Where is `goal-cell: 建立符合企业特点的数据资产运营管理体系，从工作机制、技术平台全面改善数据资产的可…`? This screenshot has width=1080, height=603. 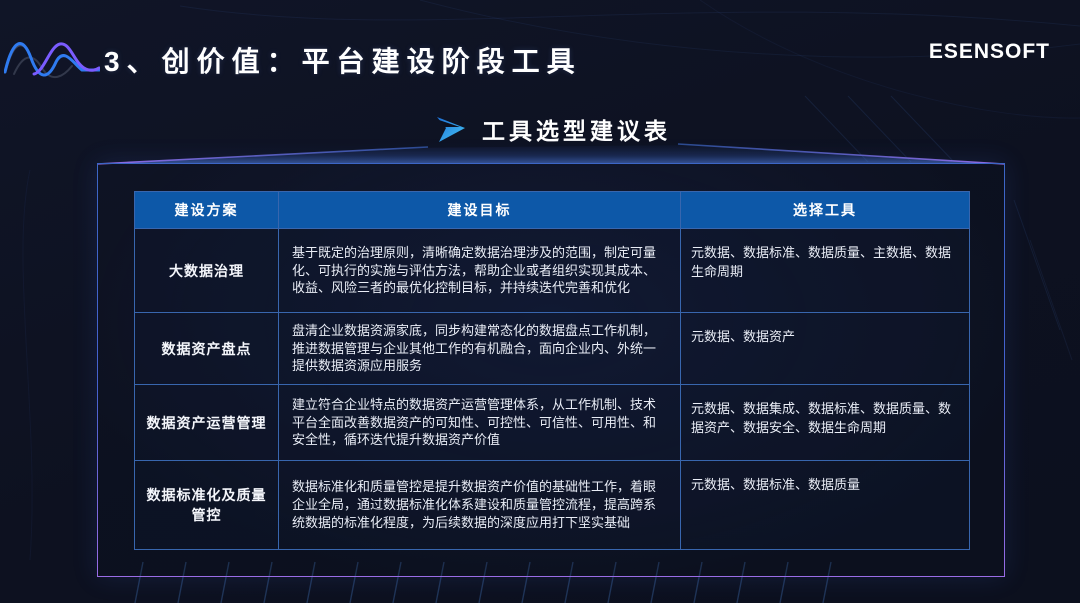
goal-cell: 建立符合企业特点的数据资产运营管理体系，从工作机制、技术平台全面改善数据资产的可… is located at coordinates (479, 422).